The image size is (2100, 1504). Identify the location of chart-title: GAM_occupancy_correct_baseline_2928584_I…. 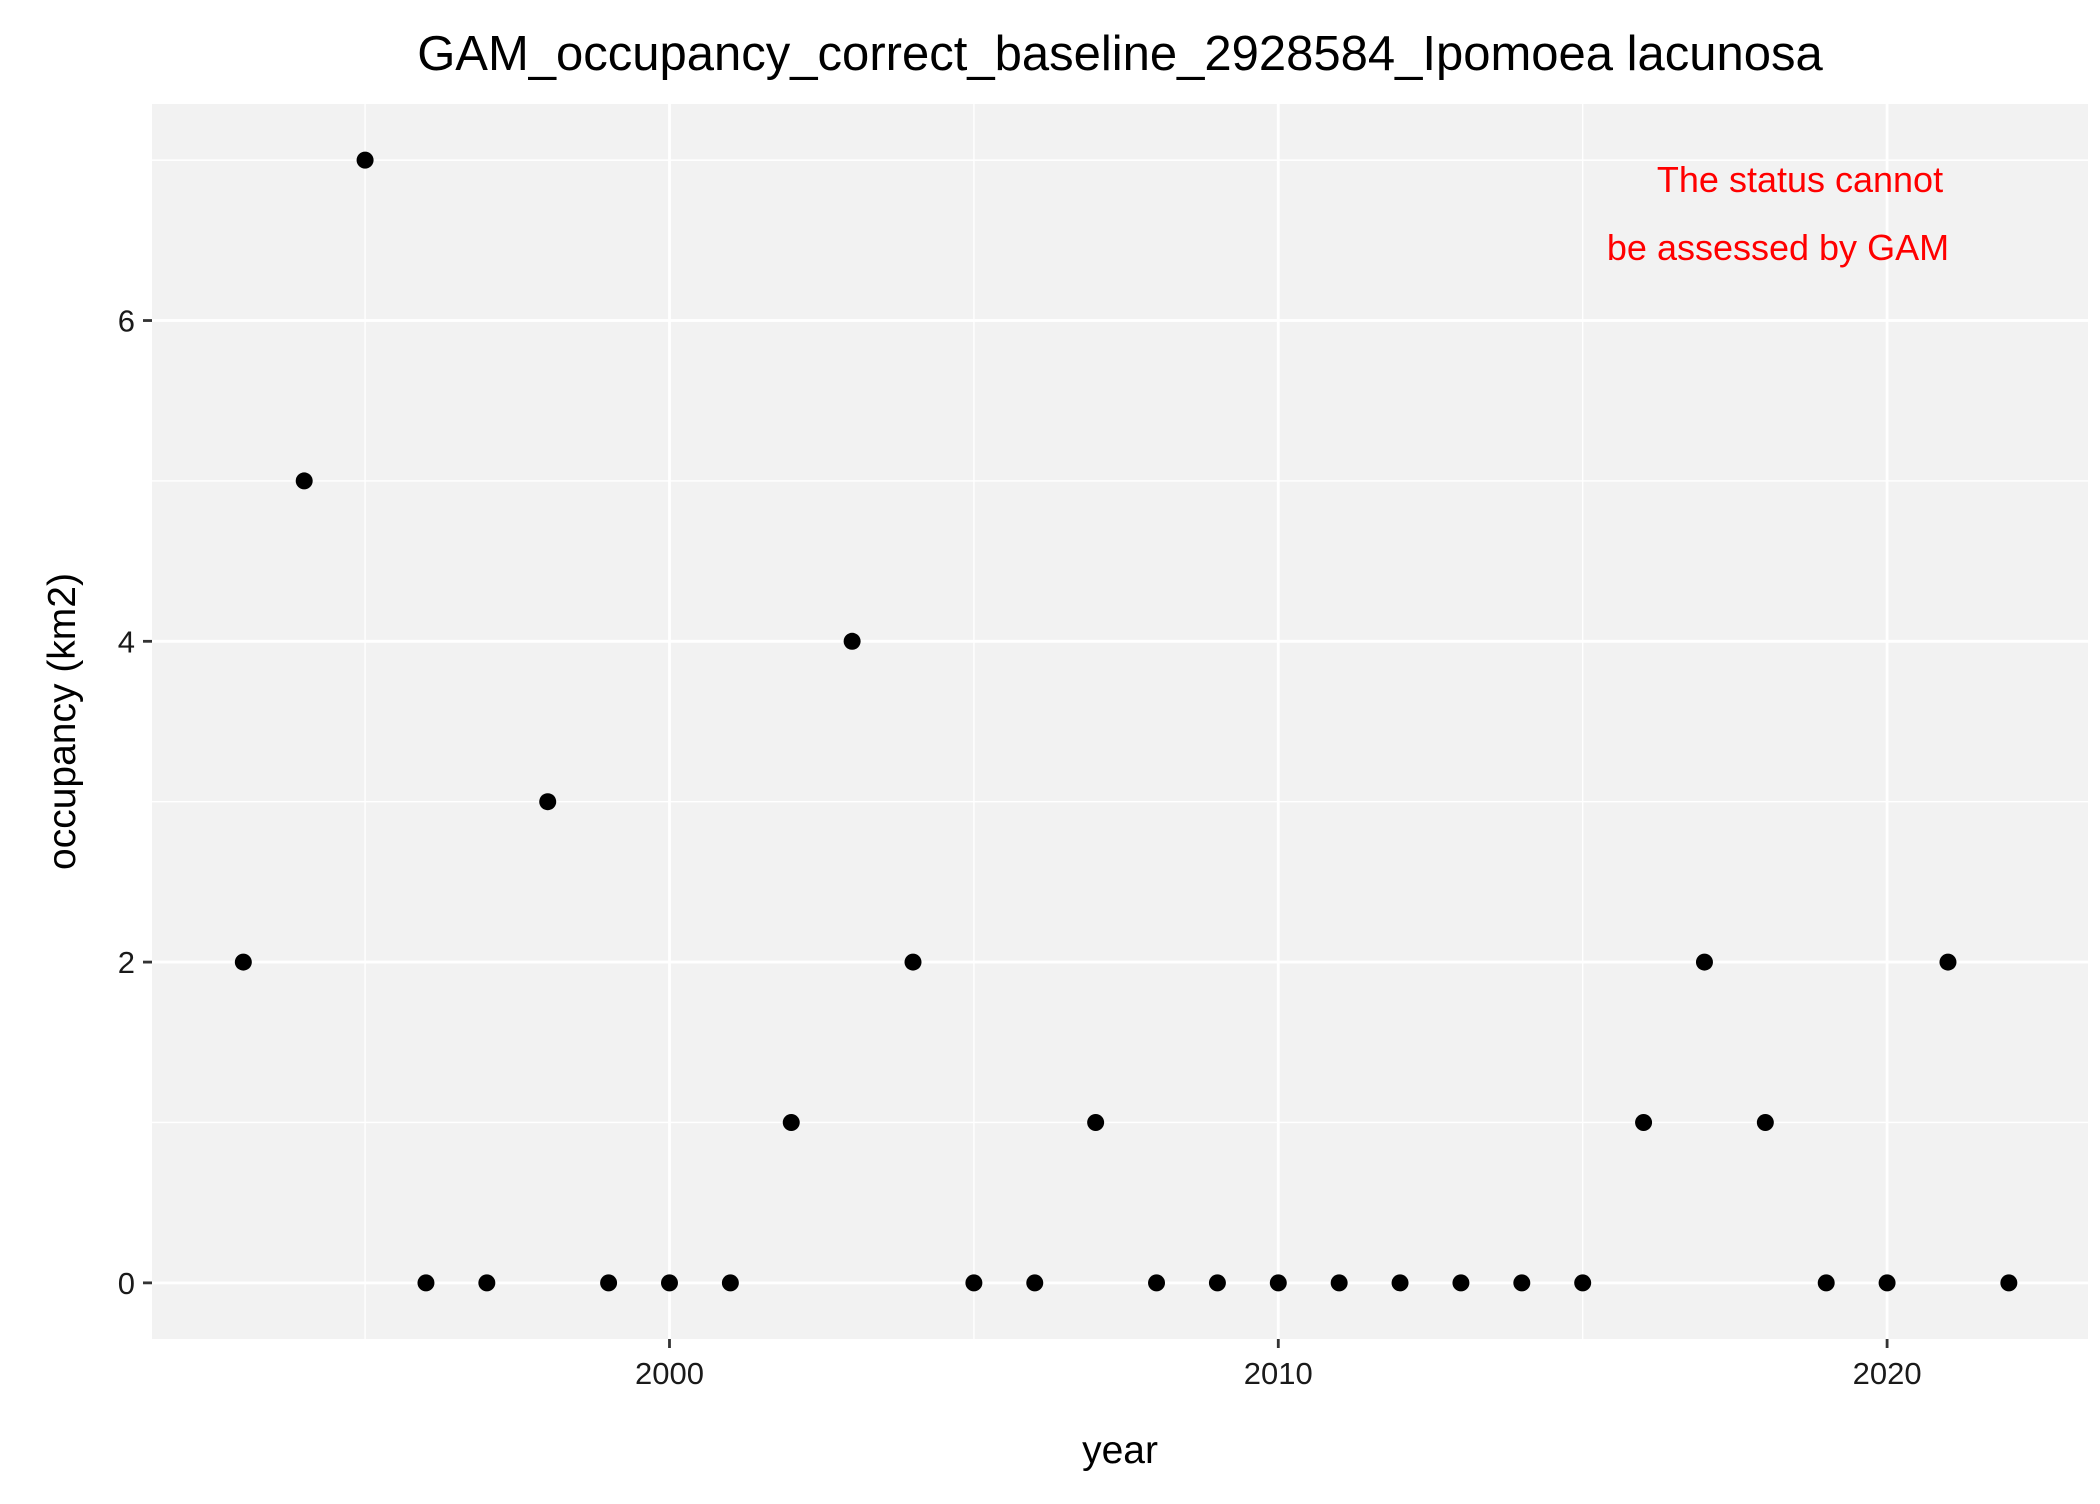
(1120, 54).